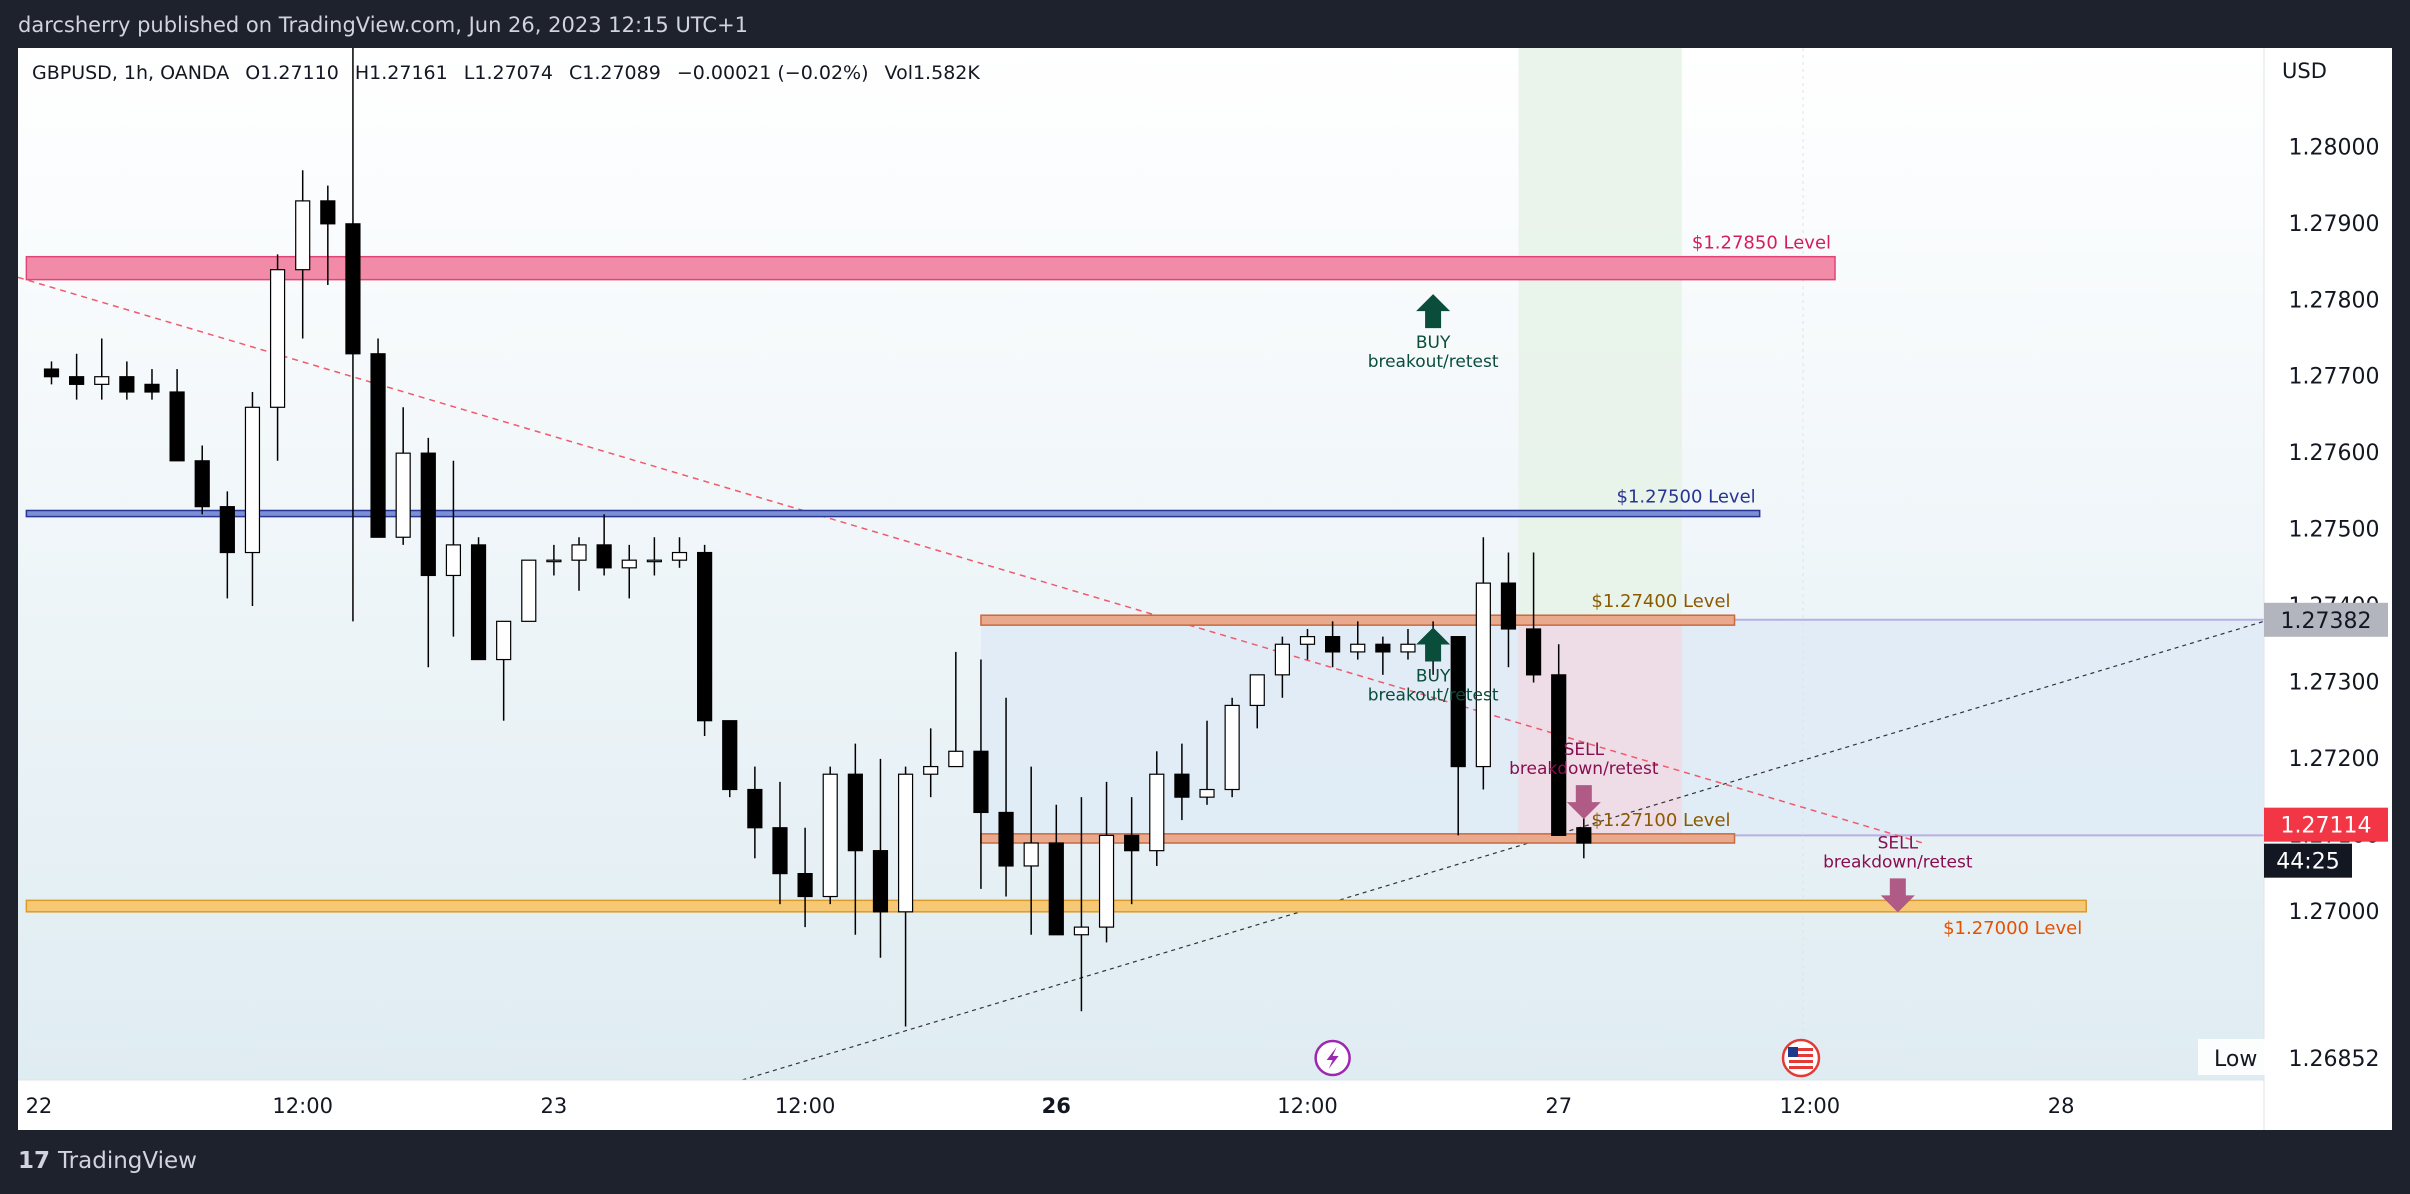  What do you see at coordinates (2326, 824) in the screenshot?
I see `last-price-badge` at bounding box center [2326, 824].